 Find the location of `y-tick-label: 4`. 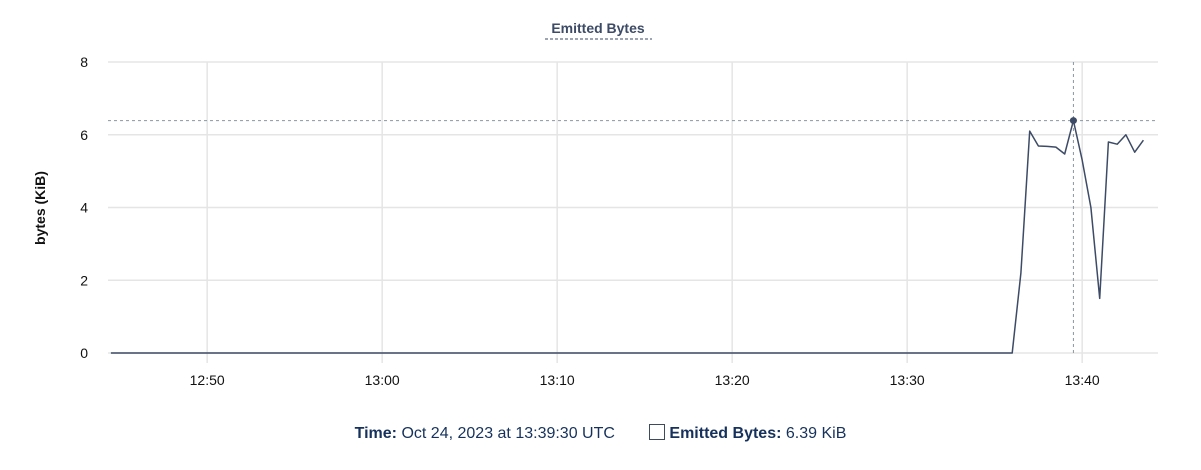

y-tick-label: 4 is located at coordinates (84, 208).